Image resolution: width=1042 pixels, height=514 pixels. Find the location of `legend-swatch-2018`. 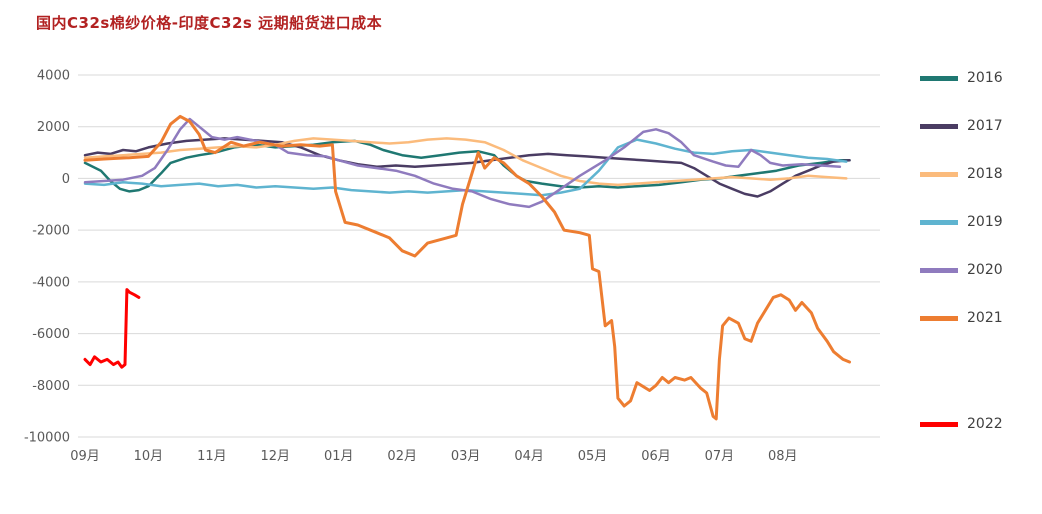

legend-swatch-2018 is located at coordinates (939, 174).